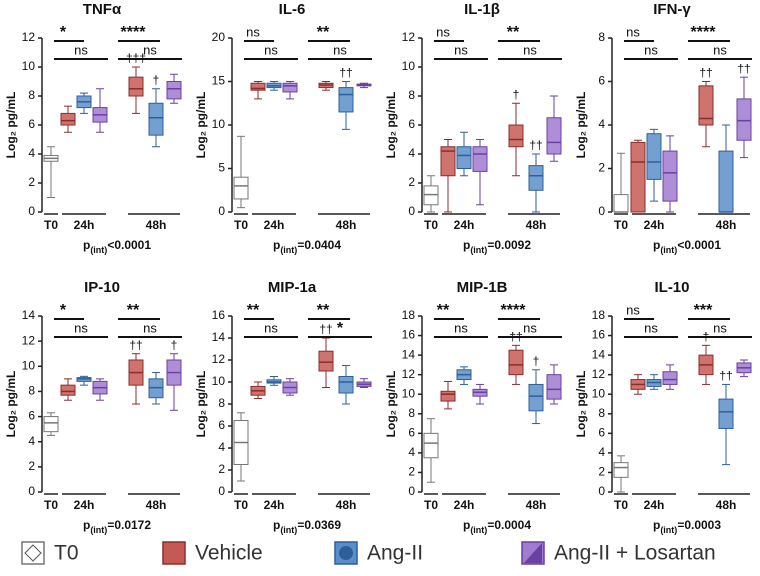  Describe the element at coordinates (409, 393) in the screenshot. I see `y-tick-label: 10` at that location.